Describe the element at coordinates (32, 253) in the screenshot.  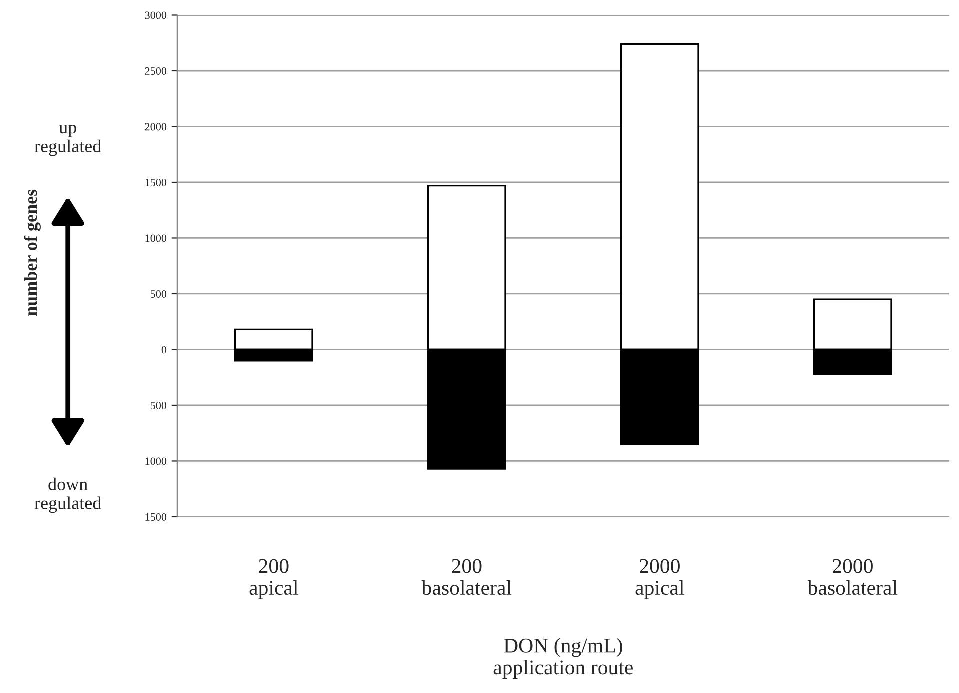
I see `text: number of genes` at that location.